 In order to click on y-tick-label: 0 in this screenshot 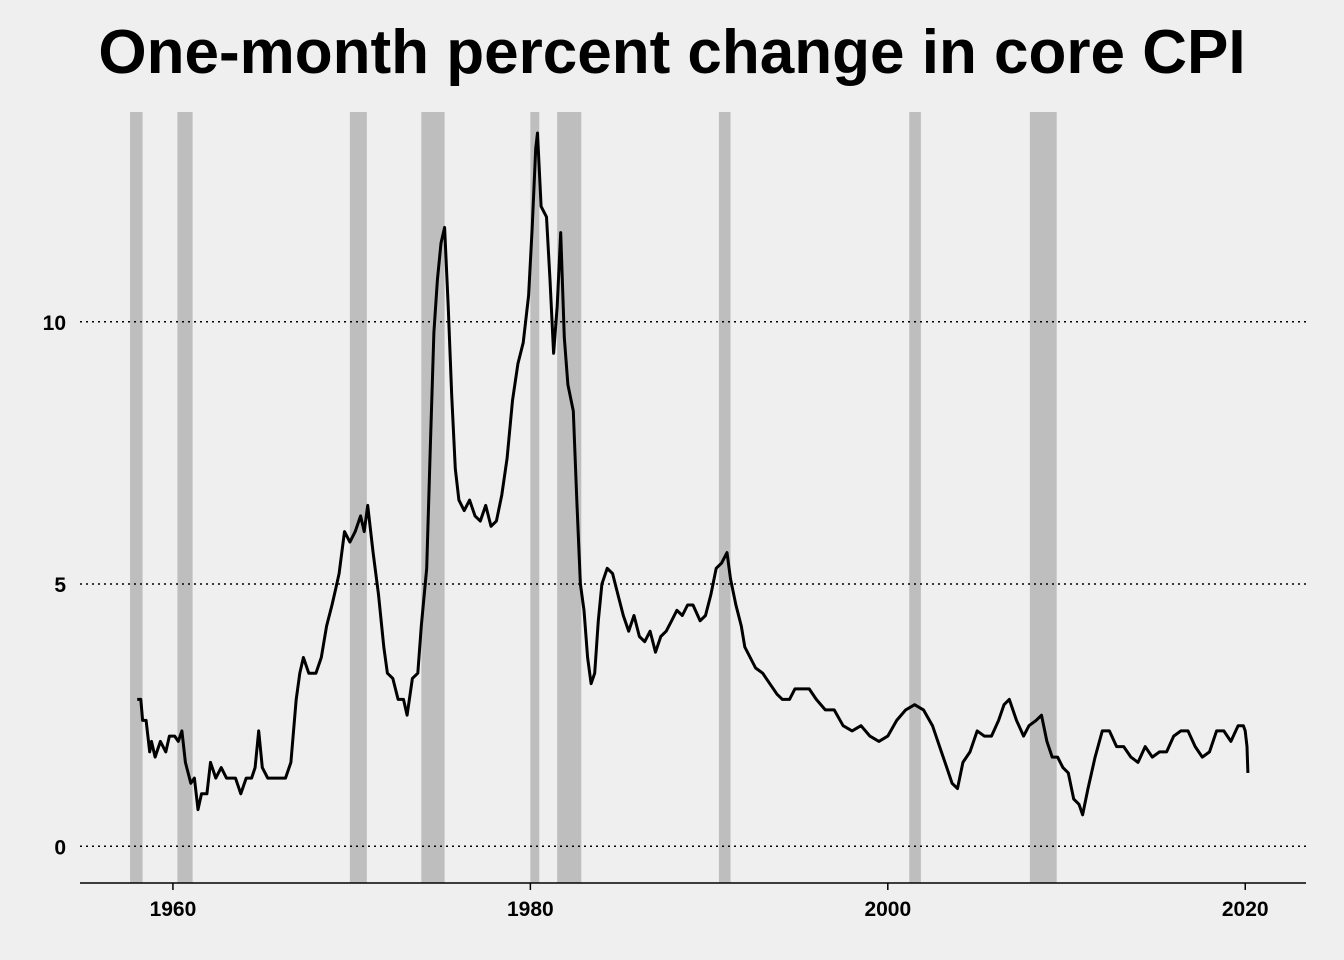, I will do `click(60, 847)`.